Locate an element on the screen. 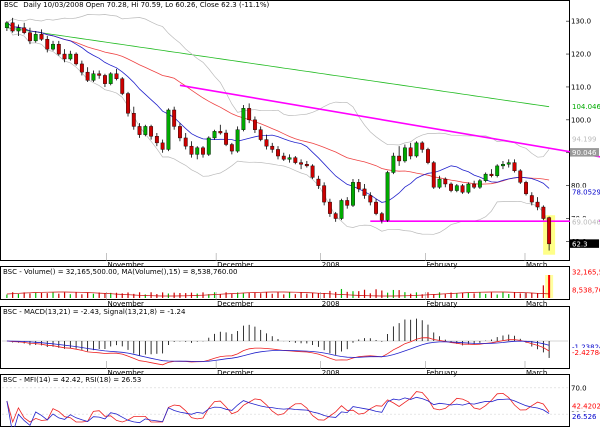  volume-value-tag: 32,165,500 is located at coordinates (586, 273).